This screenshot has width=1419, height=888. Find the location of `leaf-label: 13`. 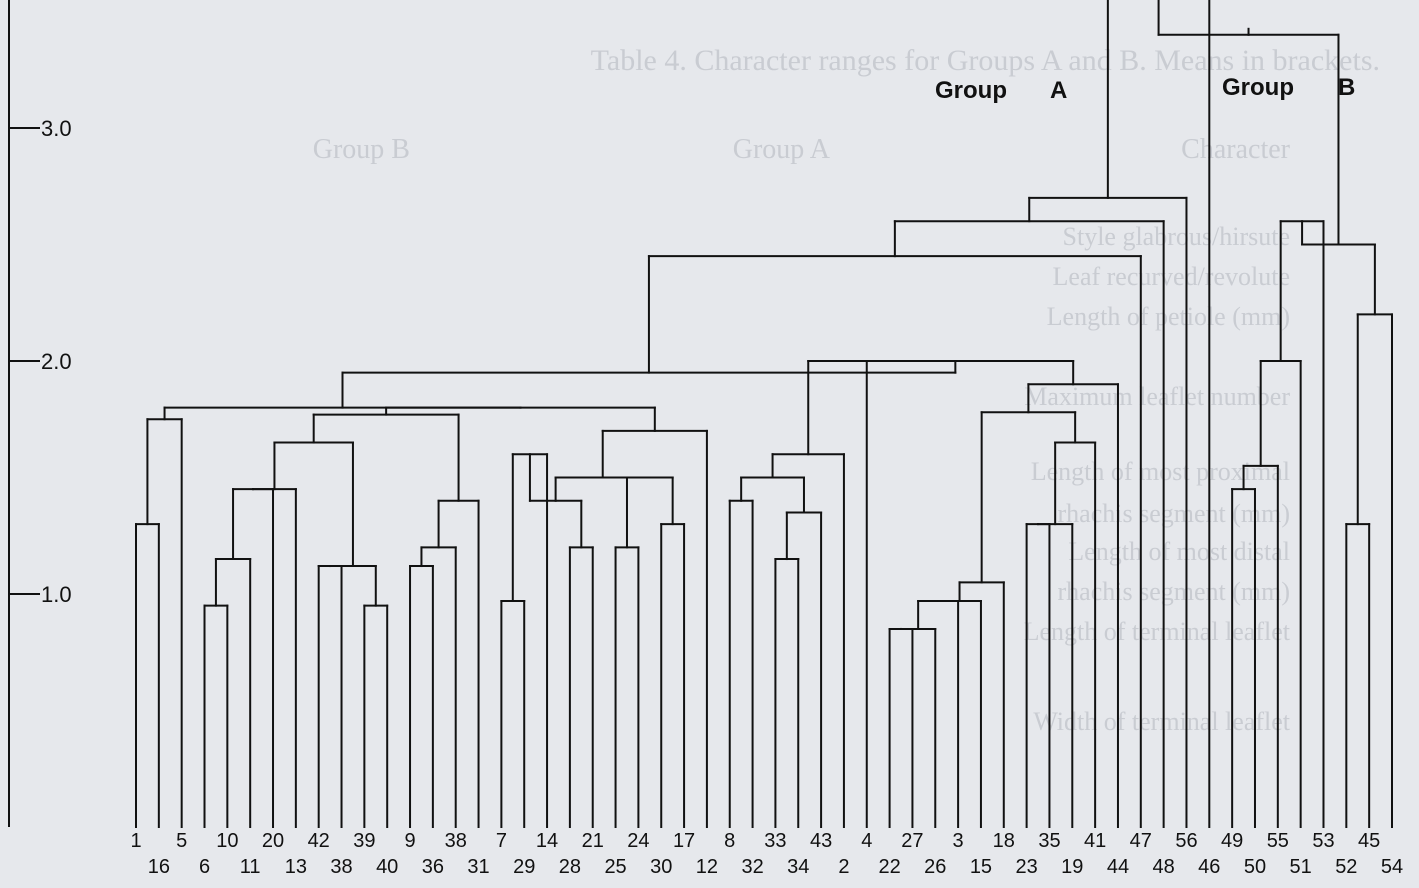

leaf-label: 13 is located at coordinates (296, 867).